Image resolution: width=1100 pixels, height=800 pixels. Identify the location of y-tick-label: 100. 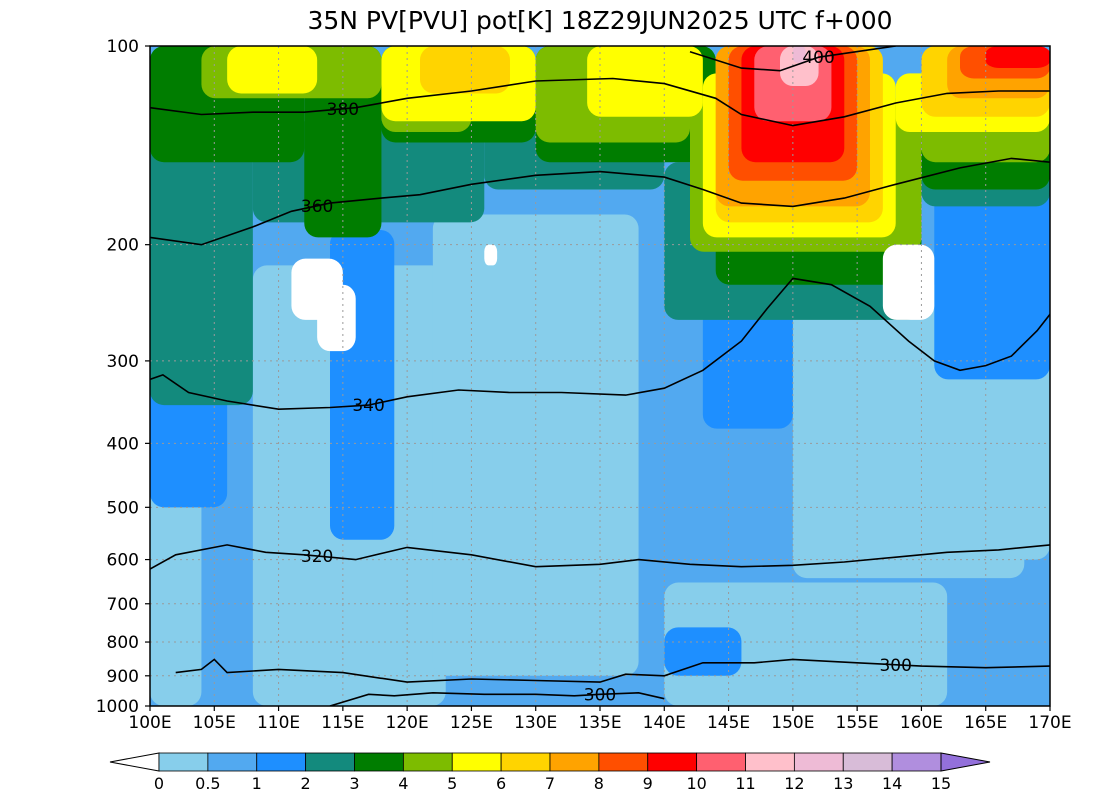
(123, 47).